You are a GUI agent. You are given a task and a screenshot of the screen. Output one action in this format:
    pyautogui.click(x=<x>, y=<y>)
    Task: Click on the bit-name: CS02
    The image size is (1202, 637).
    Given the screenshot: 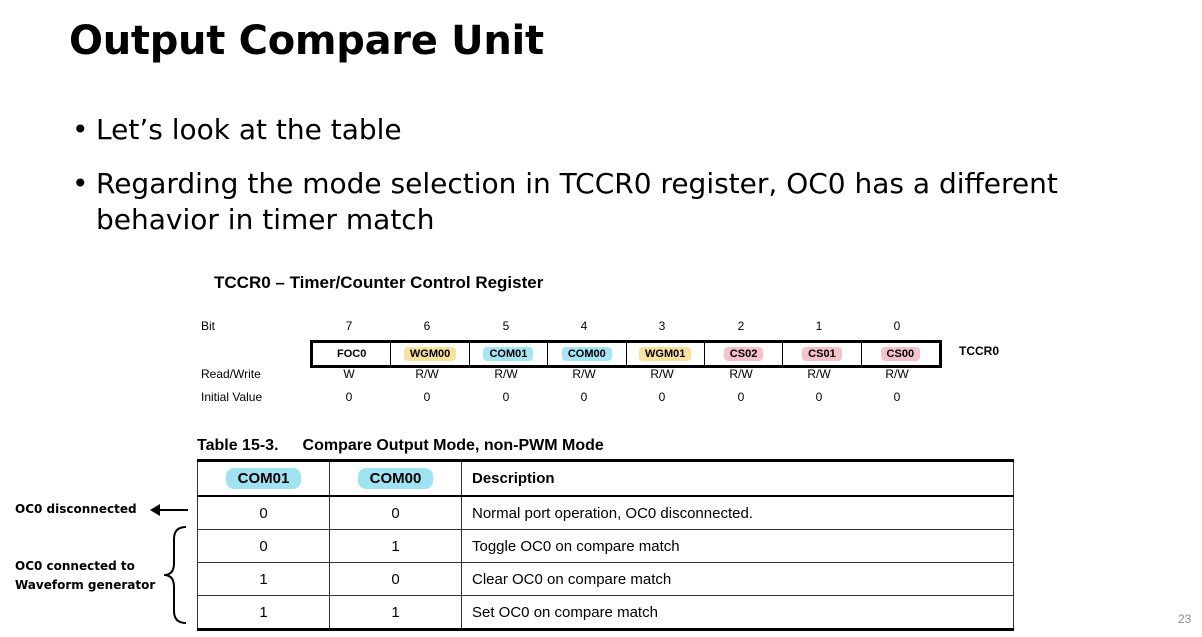 What is the action you would take?
    pyautogui.click(x=743, y=354)
    